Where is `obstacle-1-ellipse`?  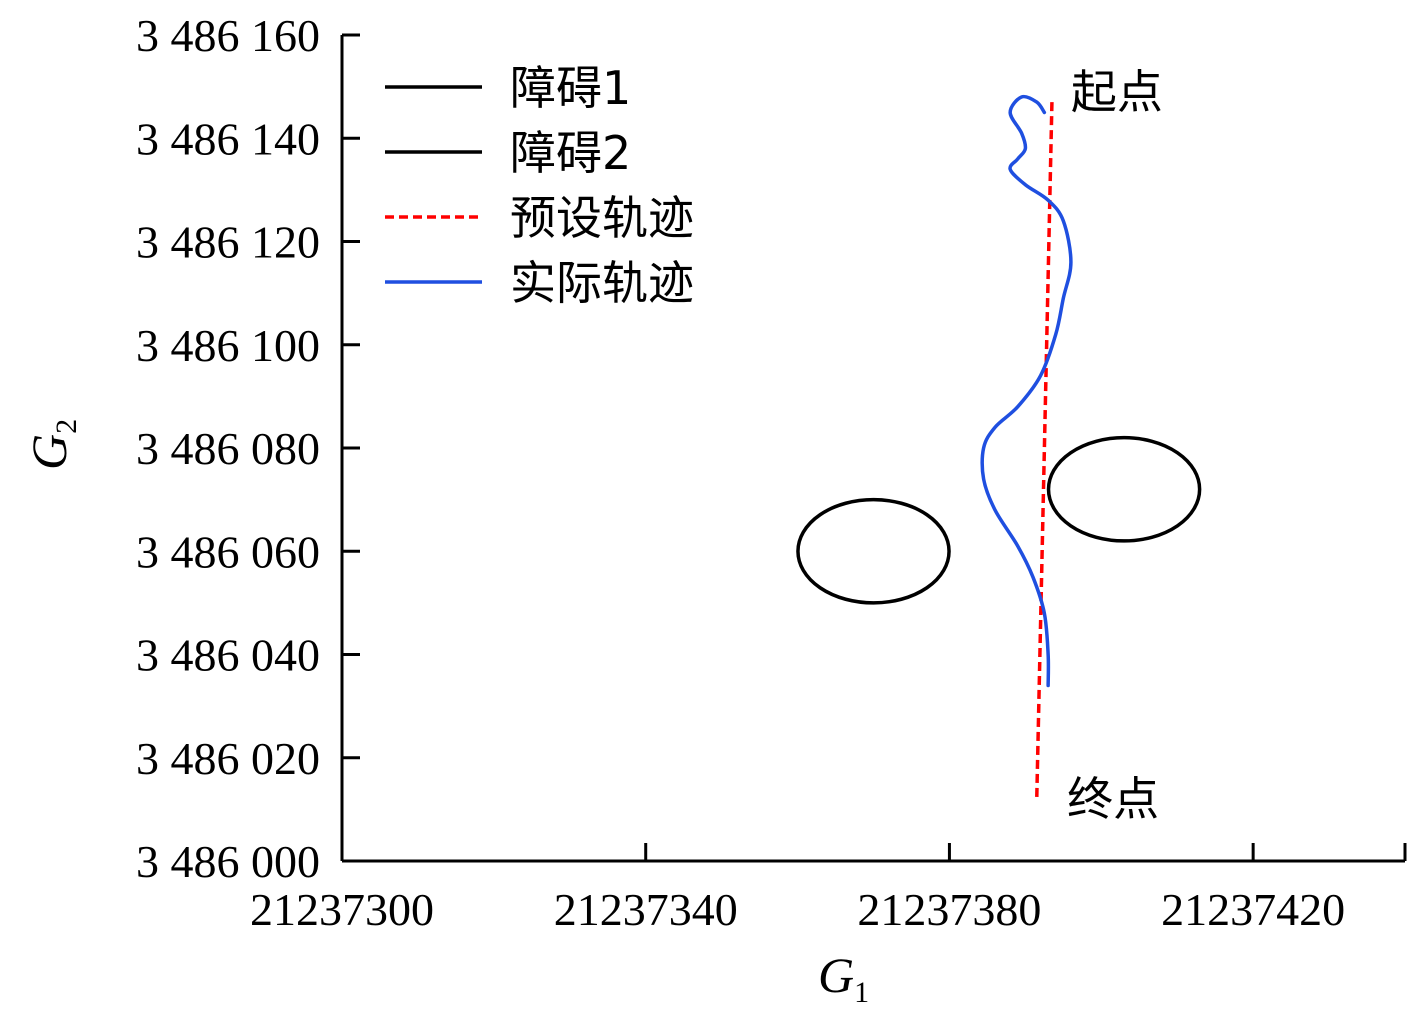 obstacle-1-ellipse is located at coordinates (873, 551).